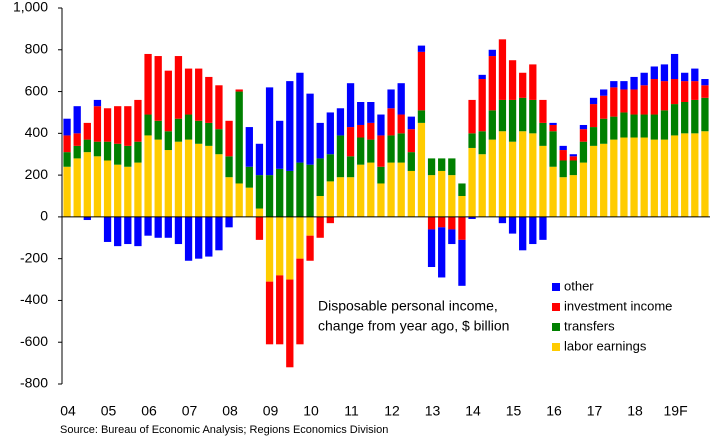  I want to click on x-tick-label: 05, so click(109, 411).